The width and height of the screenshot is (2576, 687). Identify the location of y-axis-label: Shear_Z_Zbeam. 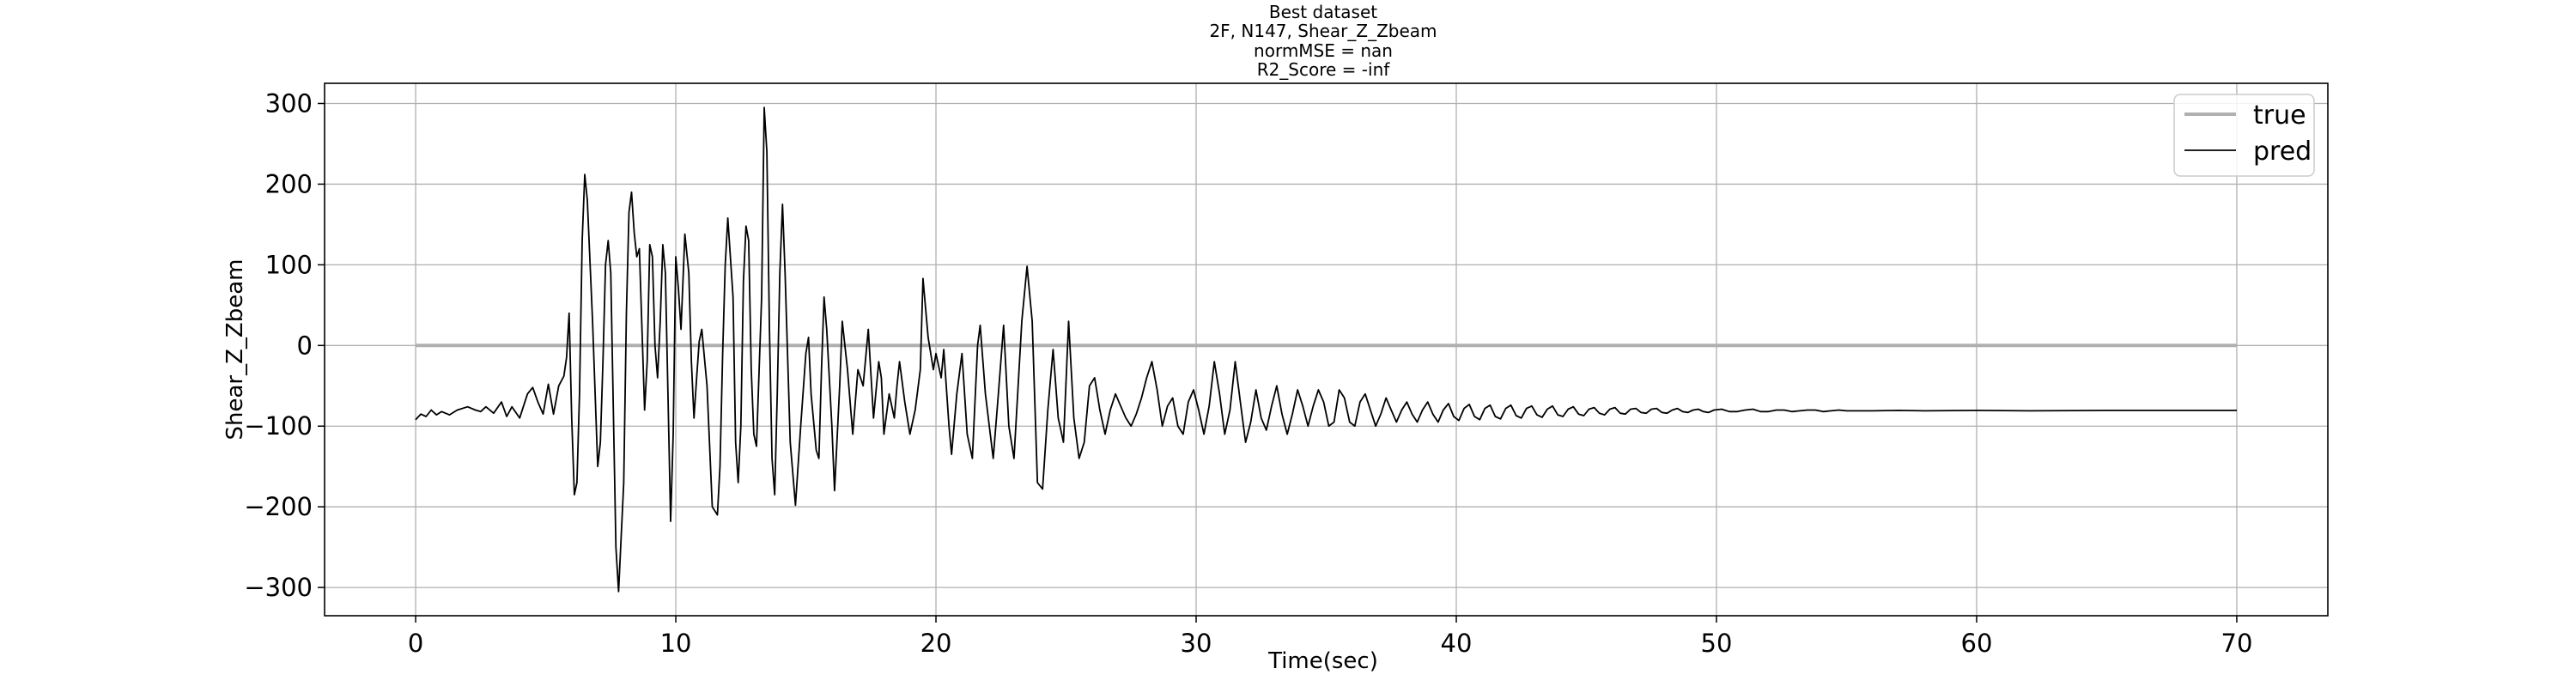
(235, 350).